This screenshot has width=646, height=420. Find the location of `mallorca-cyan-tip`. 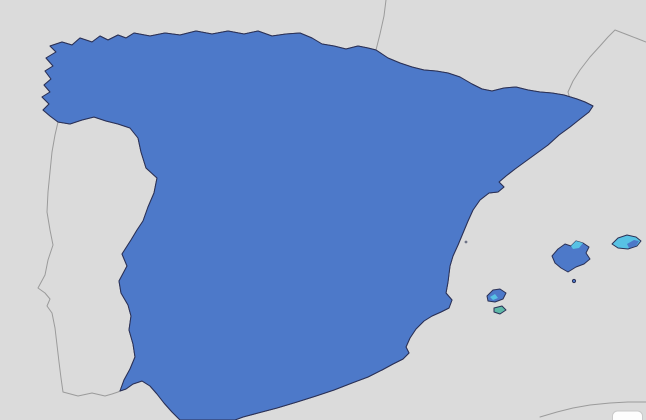

mallorca-cyan-tip is located at coordinates (577, 245).